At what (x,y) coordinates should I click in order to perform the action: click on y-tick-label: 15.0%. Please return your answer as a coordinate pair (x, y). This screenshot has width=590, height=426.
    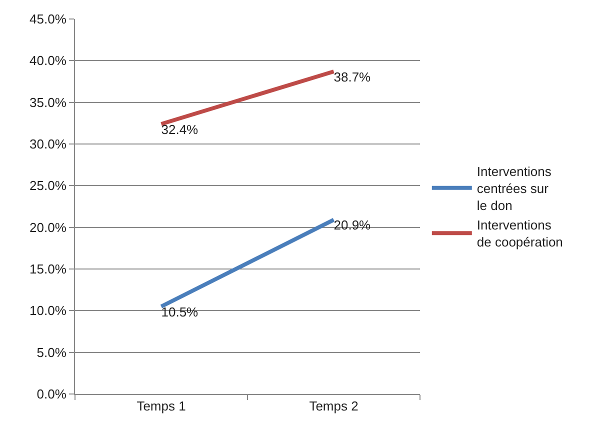
    Looking at the image, I should click on (48, 269).